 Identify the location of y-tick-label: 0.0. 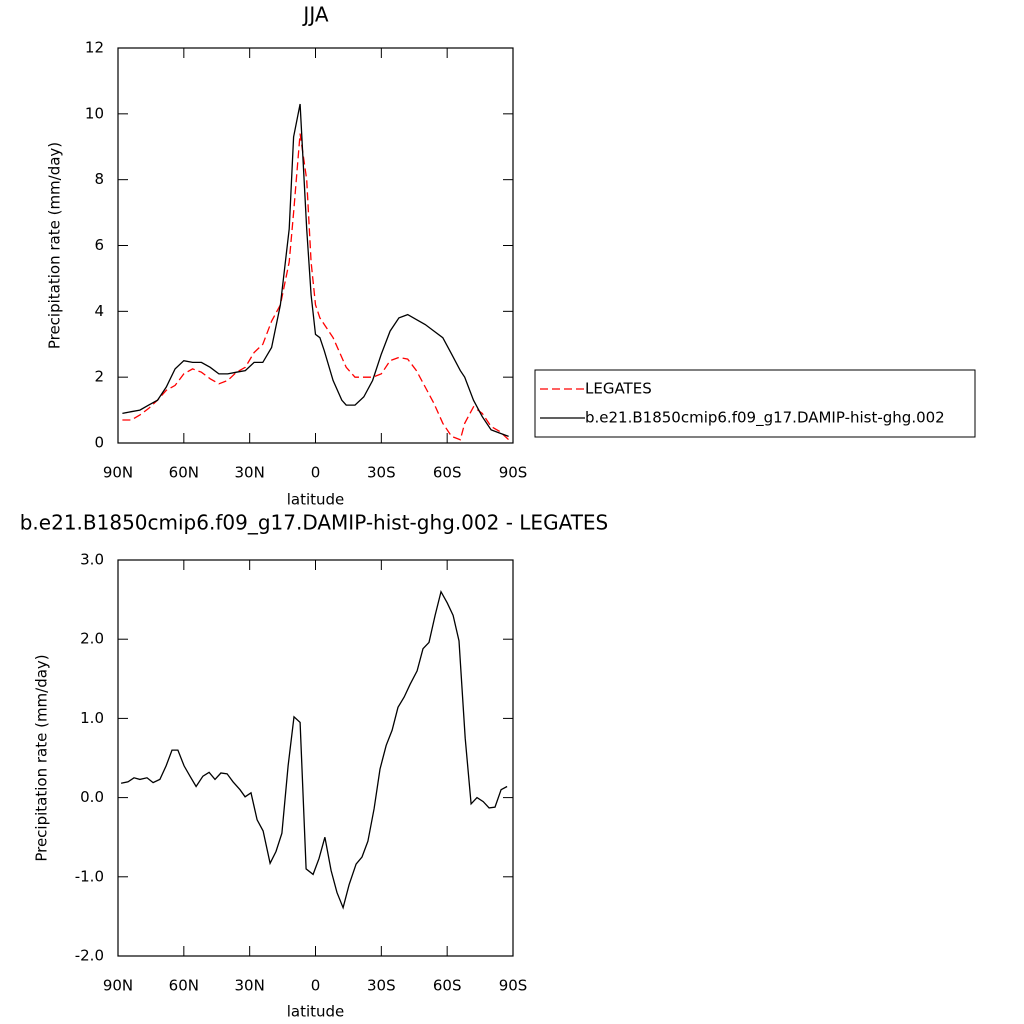
(92, 797).